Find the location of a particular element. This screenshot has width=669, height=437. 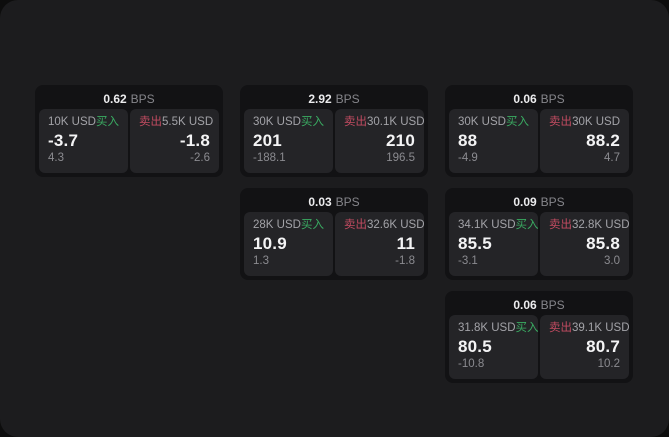

panel-top-row: 卖出 30K USD is located at coordinates (584, 122).